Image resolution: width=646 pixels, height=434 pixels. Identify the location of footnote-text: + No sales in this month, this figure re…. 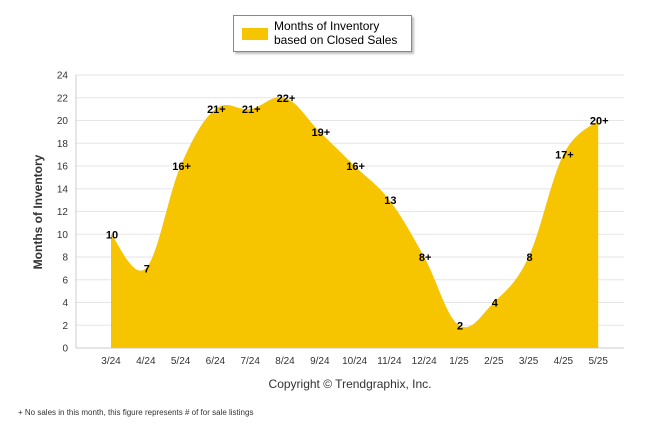
(136, 412).